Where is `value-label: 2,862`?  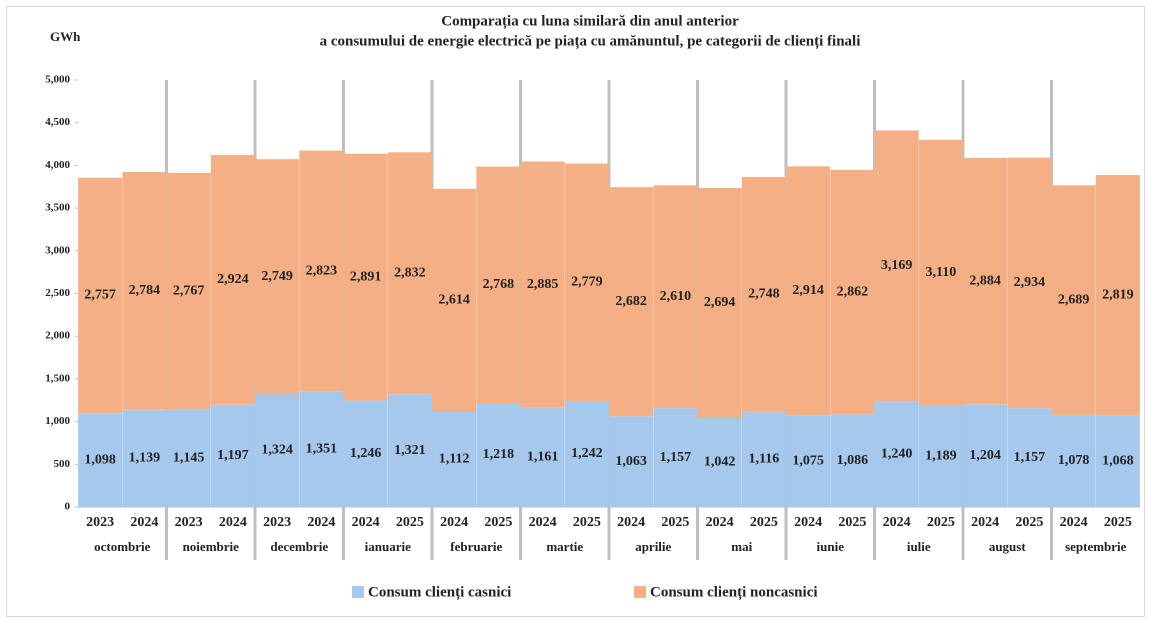
value-label: 2,862 is located at coordinates (853, 291).